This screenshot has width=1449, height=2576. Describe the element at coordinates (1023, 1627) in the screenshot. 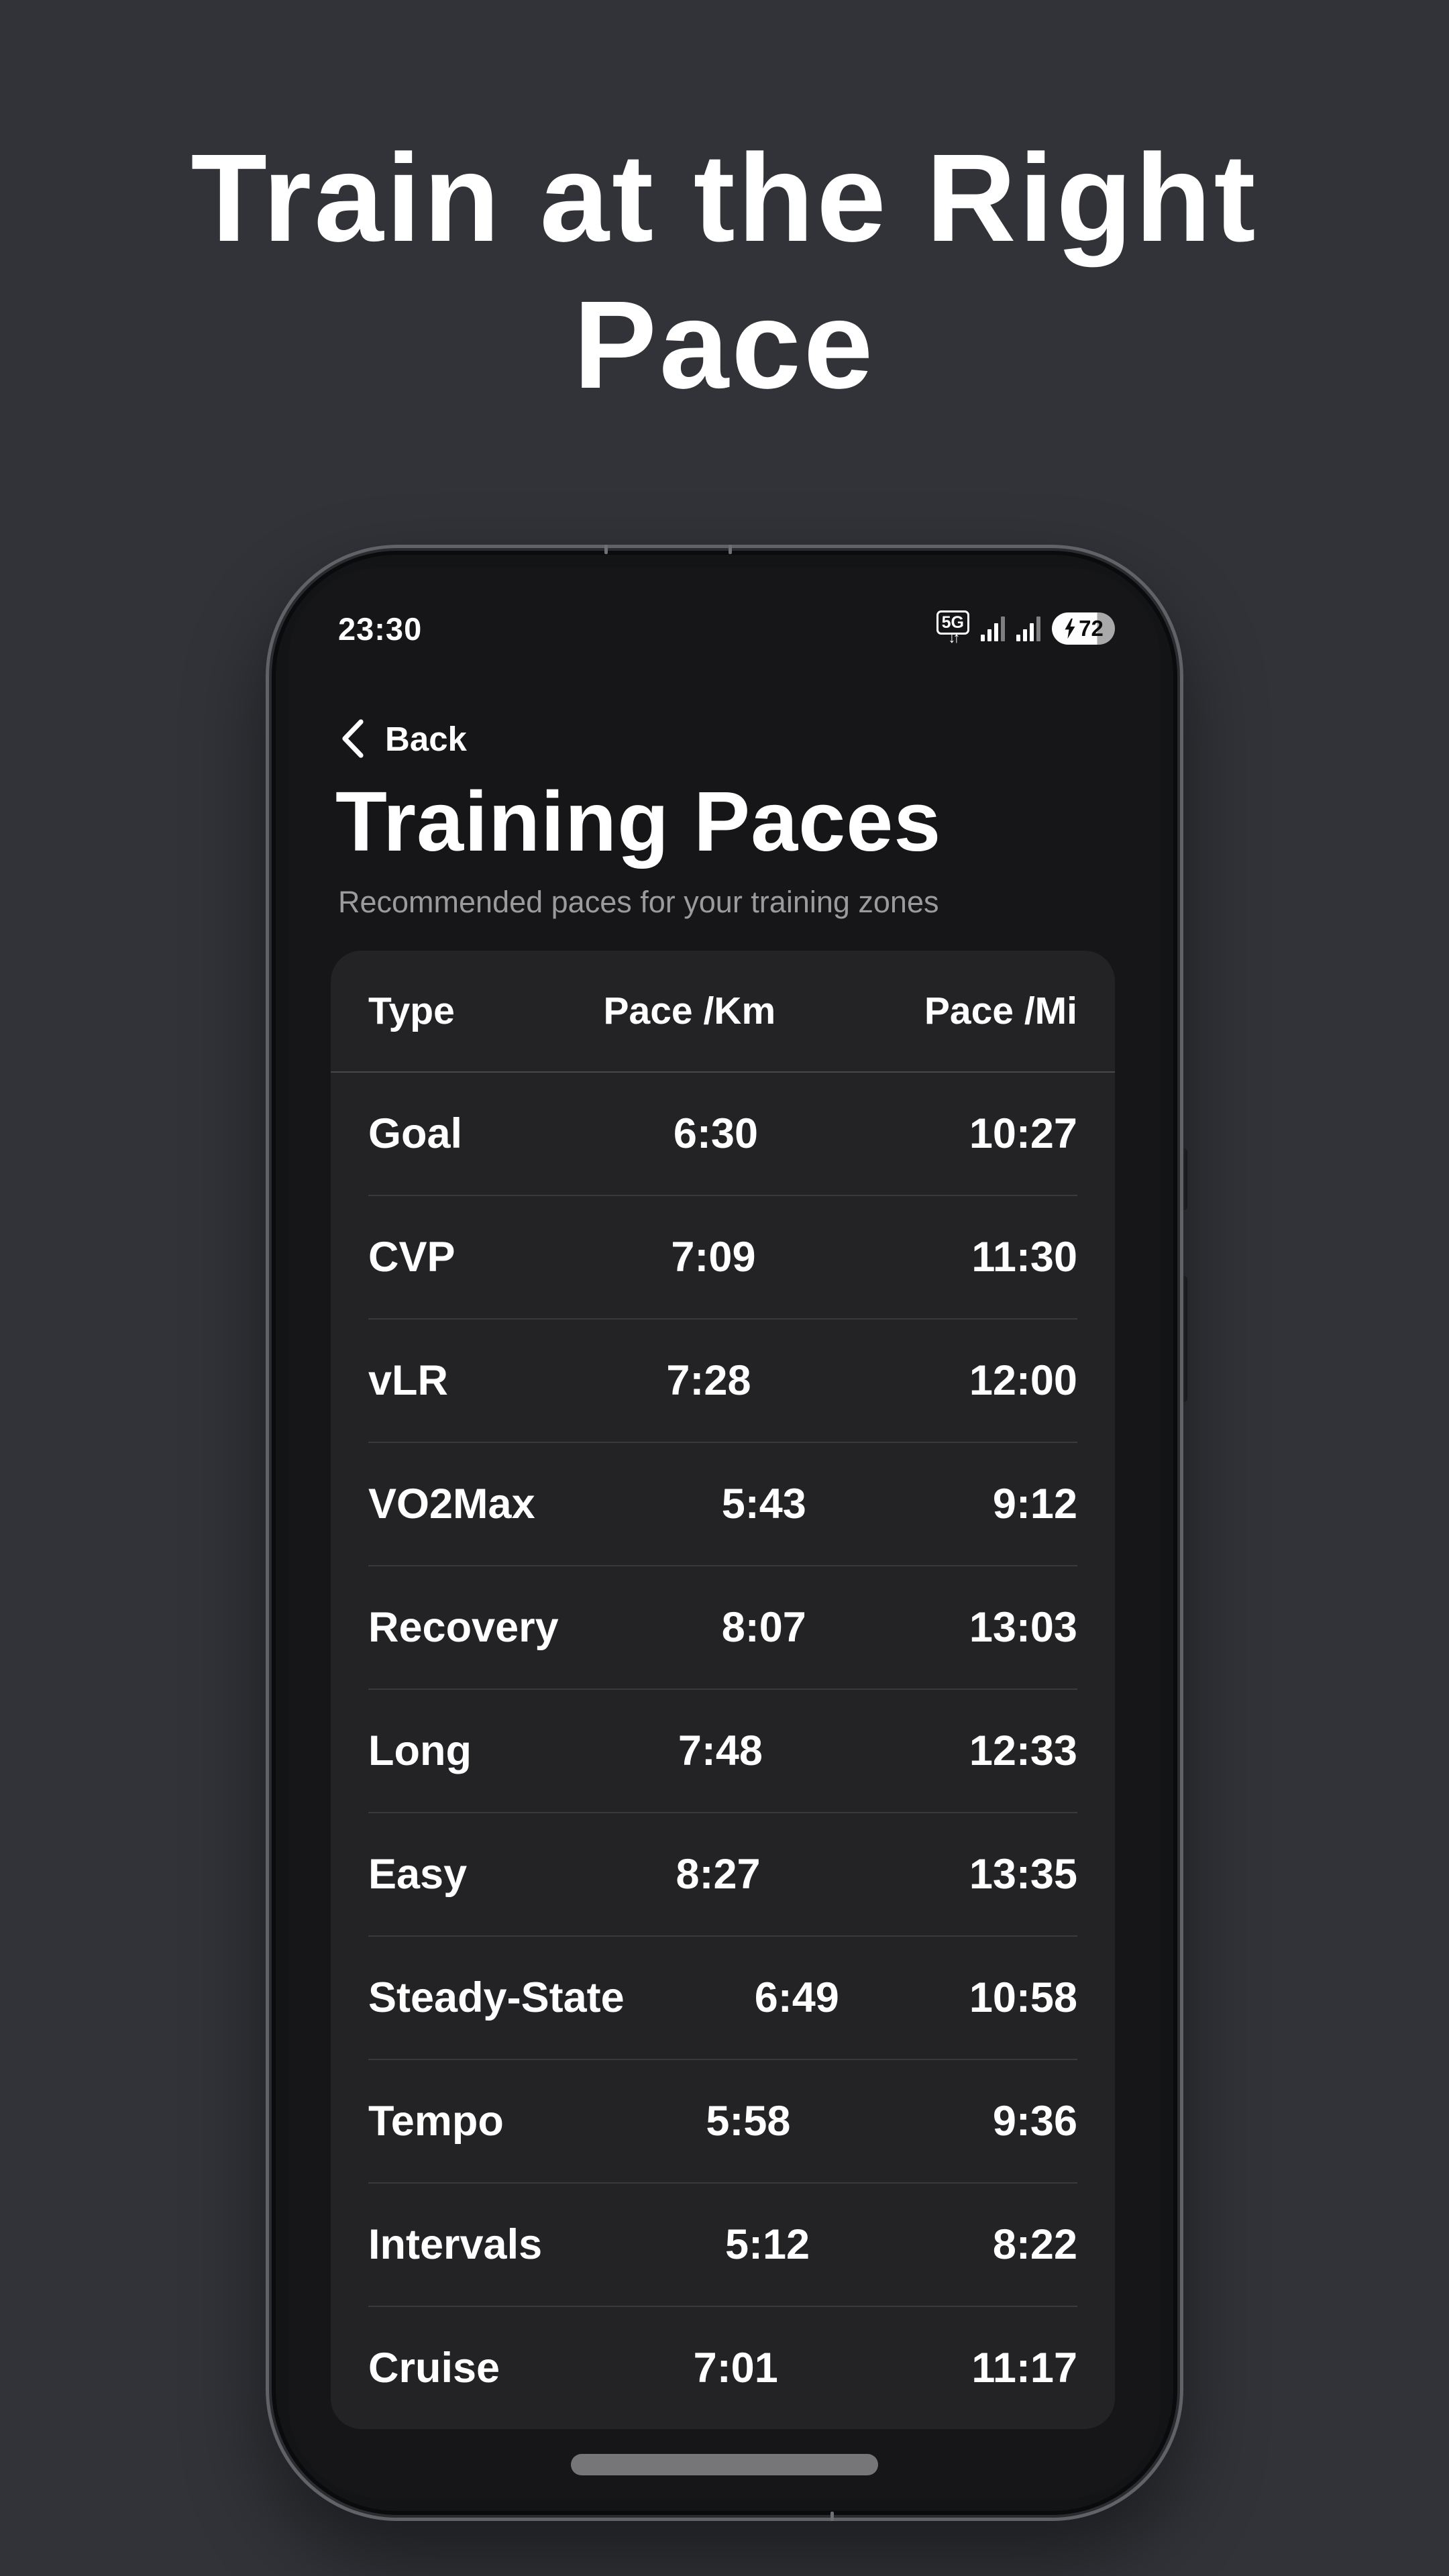

I see `row-pace-mi: 13:03` at that location.